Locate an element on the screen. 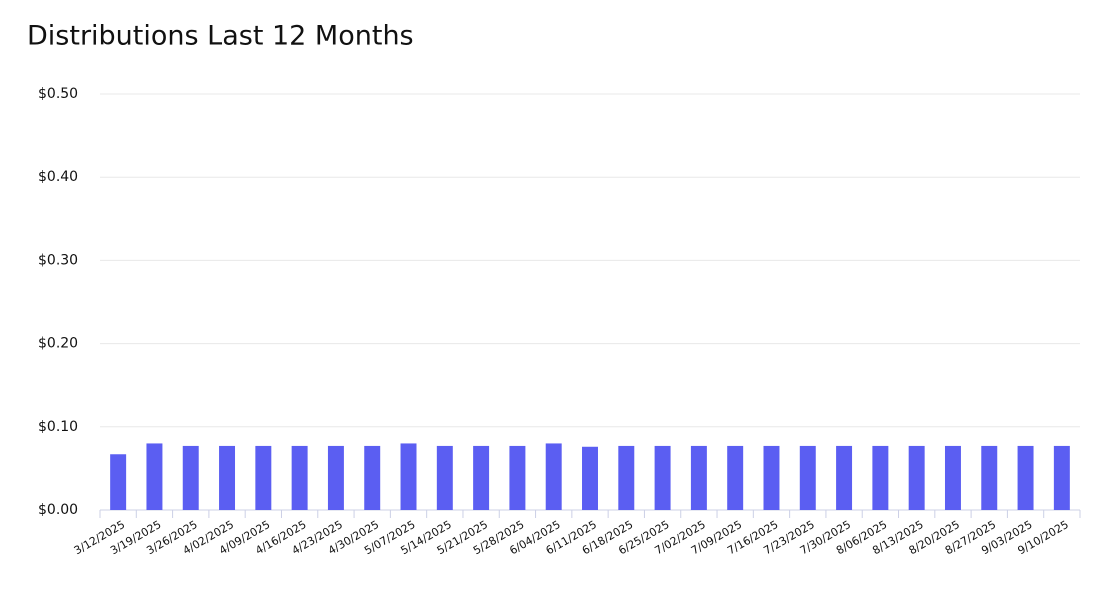  y-tick-label: $0.50 is located at coordinates (58, 94).